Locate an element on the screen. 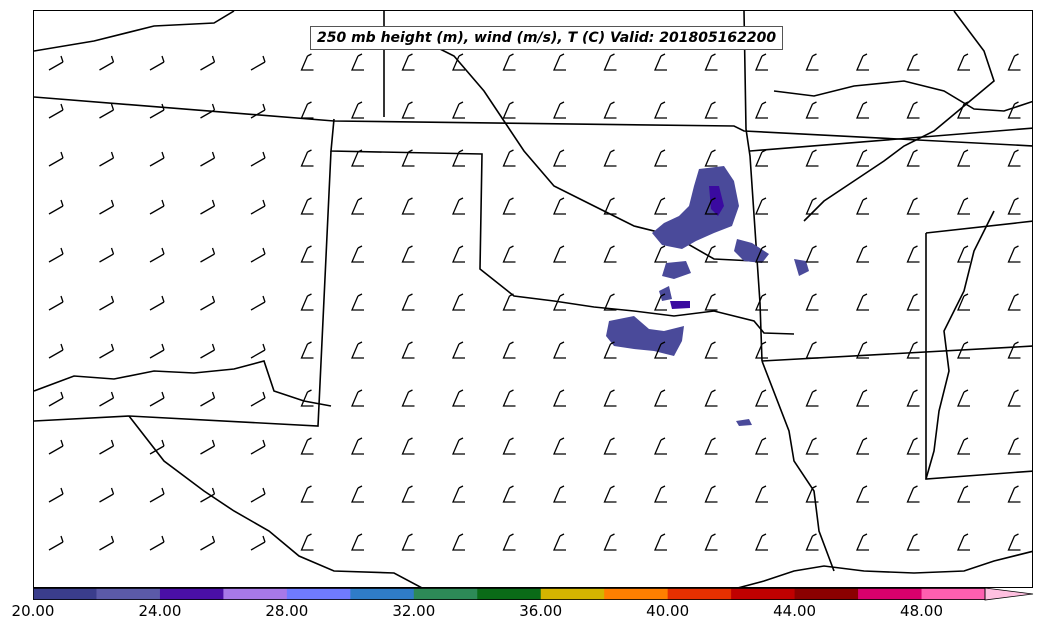  colorbar-tick-label: 44.00 is located at coordinates (795, 611).